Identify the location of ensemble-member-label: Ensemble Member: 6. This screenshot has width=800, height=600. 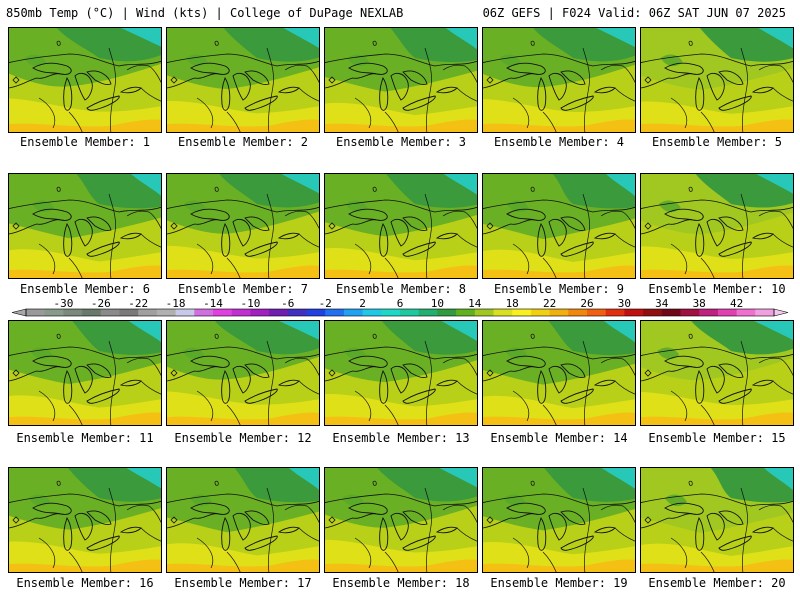
(85, 289).